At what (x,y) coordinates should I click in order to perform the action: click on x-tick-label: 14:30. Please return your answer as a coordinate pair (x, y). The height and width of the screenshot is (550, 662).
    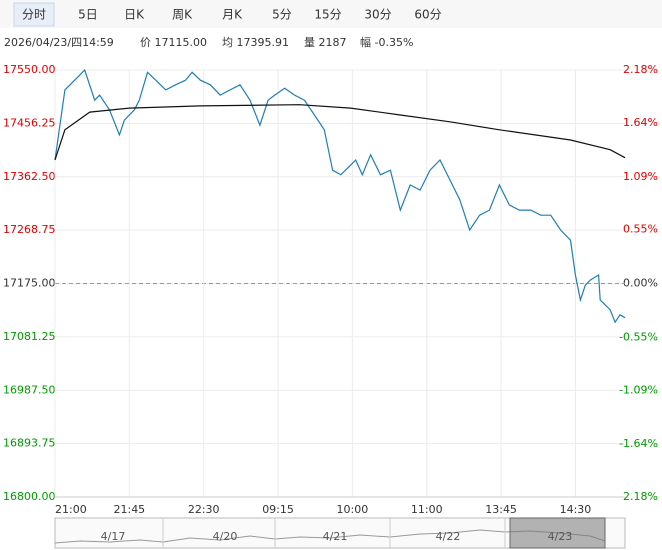
    Looking at the image, I should click on (576, 509).